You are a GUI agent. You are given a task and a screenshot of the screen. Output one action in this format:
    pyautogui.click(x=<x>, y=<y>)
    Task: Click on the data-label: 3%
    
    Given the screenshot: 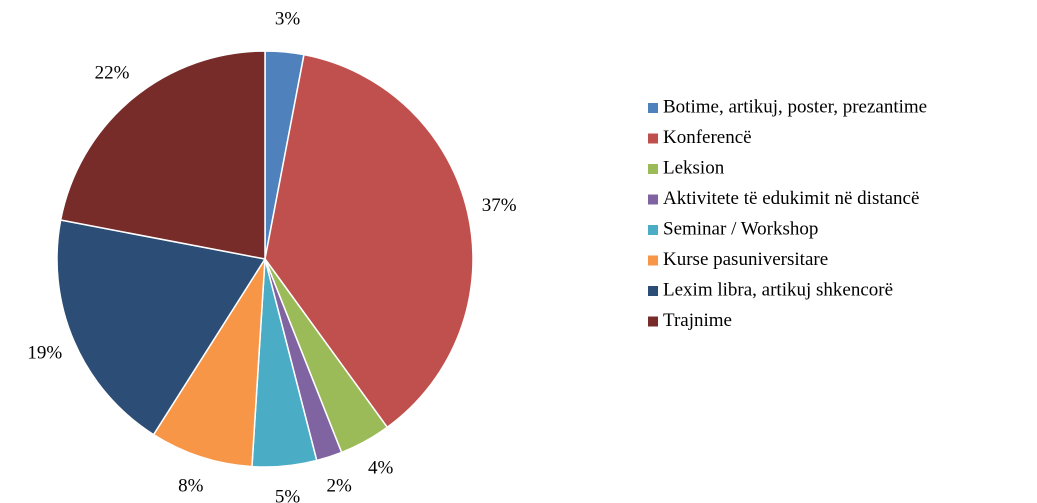 What is the action you would take?
    pyautogui.click(x=288, y=18)
    